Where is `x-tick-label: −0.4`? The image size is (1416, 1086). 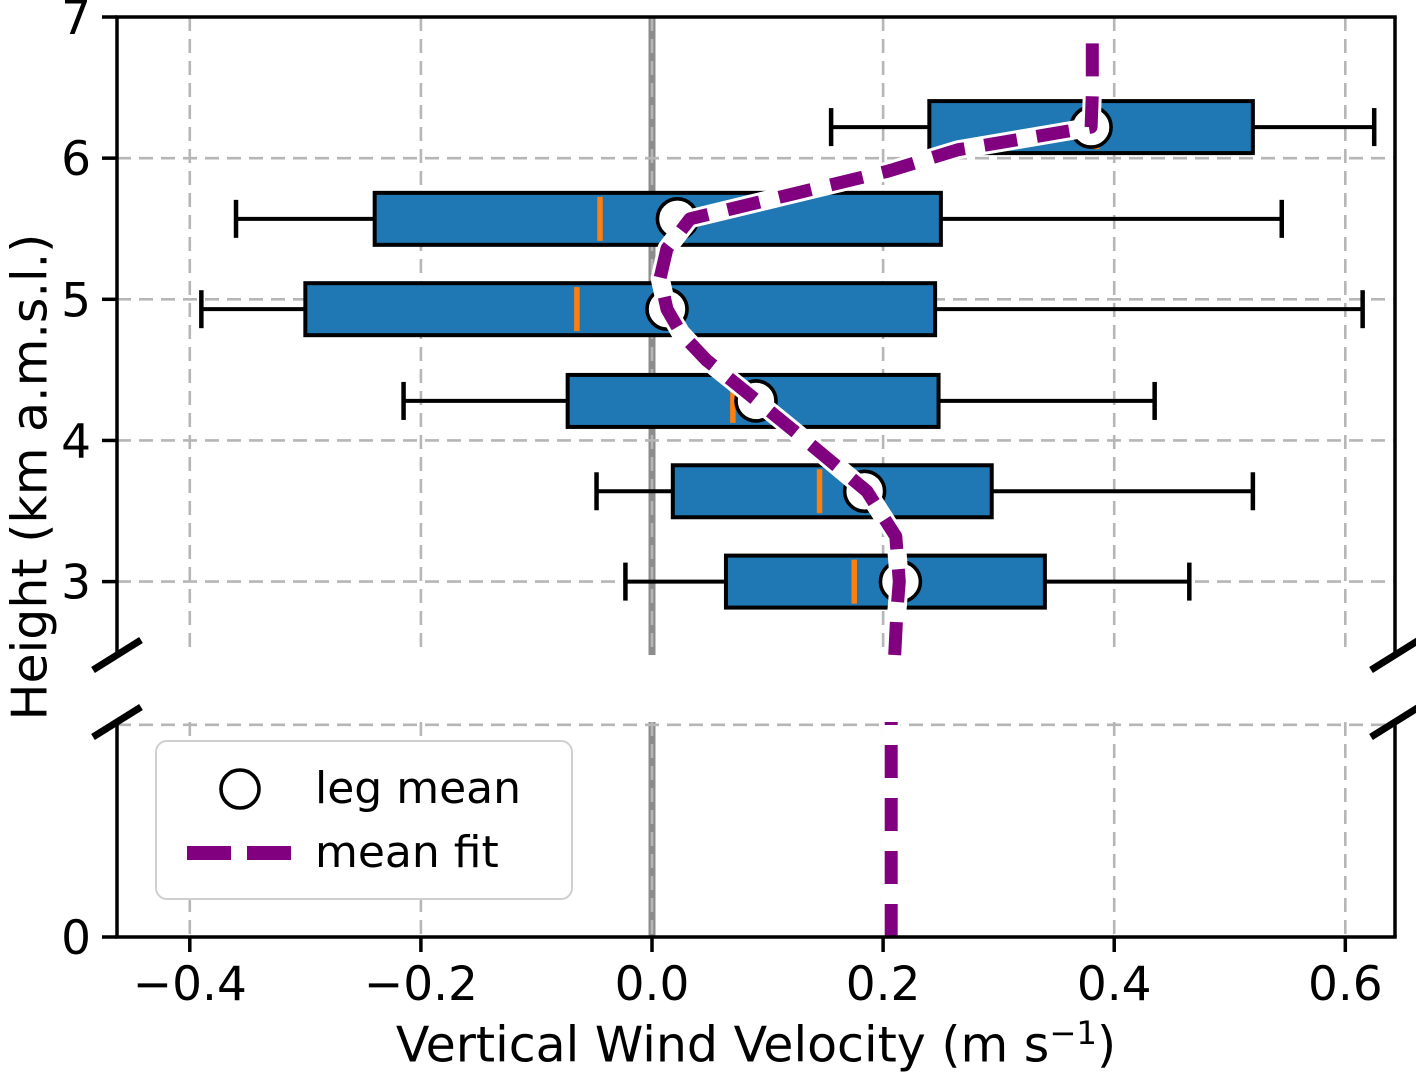
x-tick-label: −0.4 is located at coordinates (190, 984).